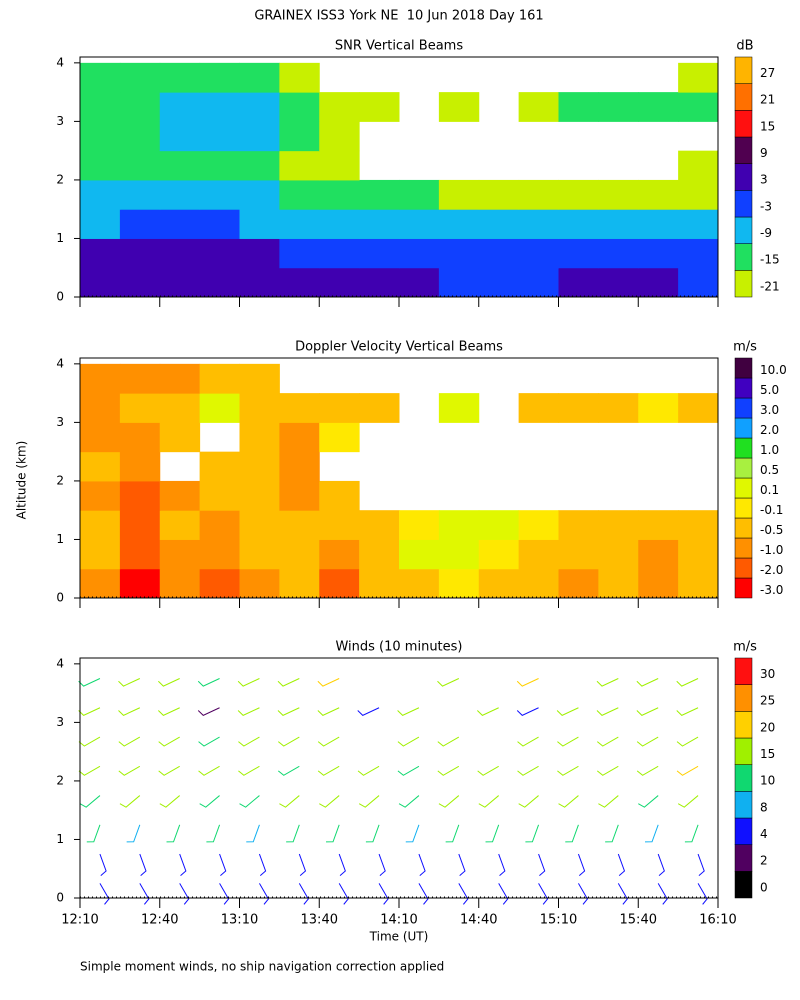  What do you see at coordinates (764, 887) in the screenshot?
I see `colorbar-label: 0` at bounding box center [764, 887].